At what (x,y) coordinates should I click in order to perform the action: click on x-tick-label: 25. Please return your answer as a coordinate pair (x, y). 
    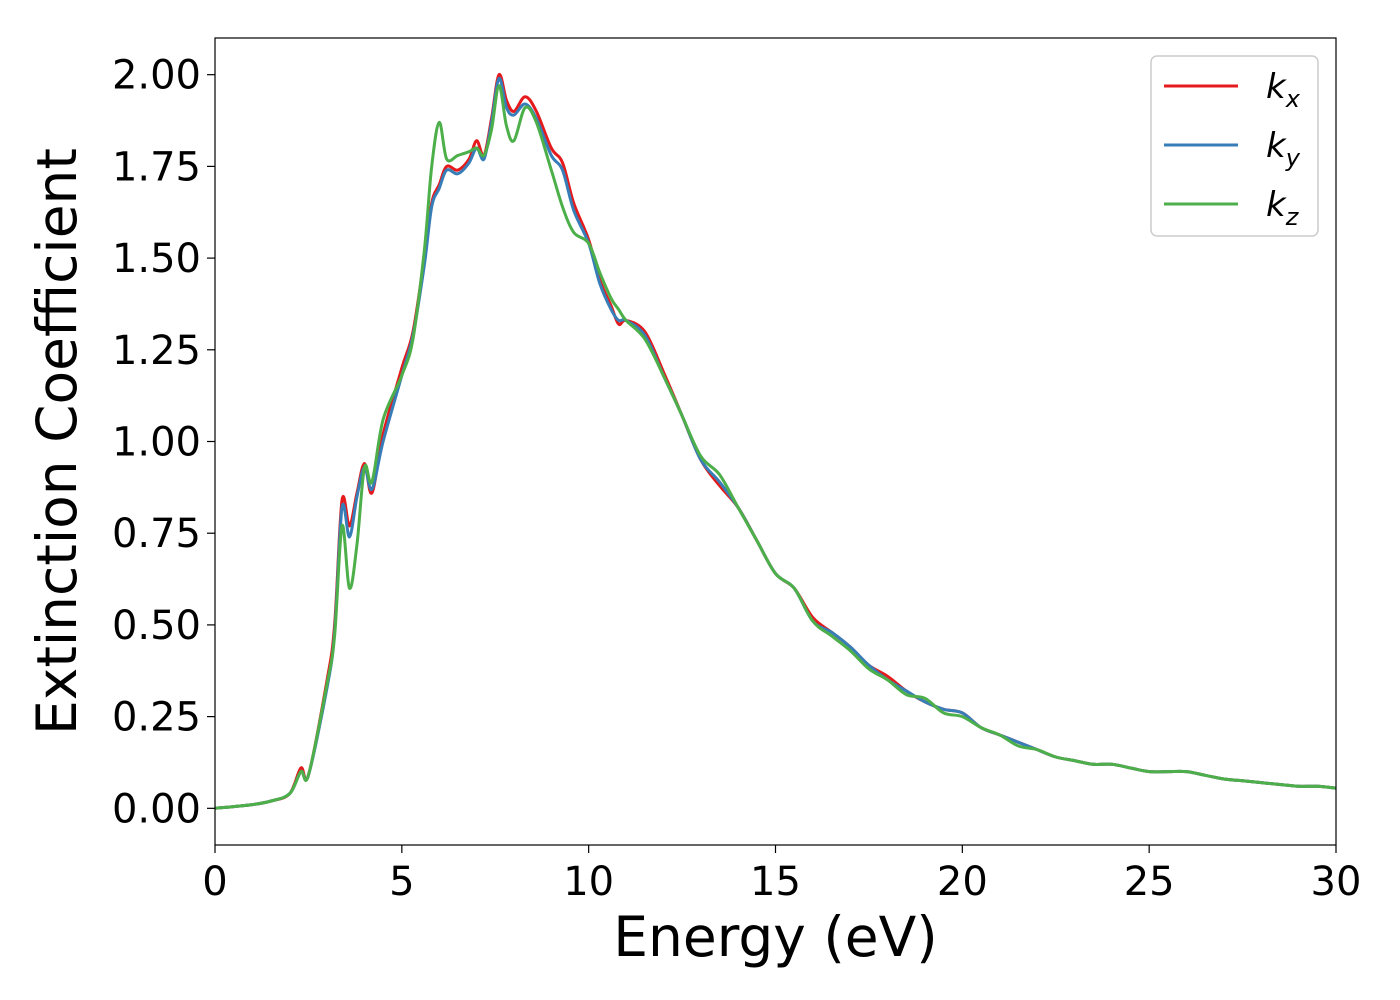
    Looking at the image, I should click on (1149, 882).